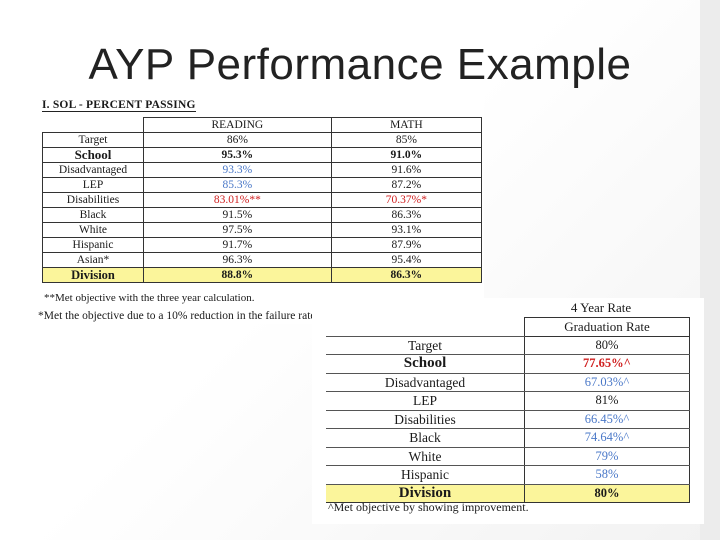  Describe the element at coordinates (425, 345) in the screenshot. I see `grad-row-label: Target` at that location.